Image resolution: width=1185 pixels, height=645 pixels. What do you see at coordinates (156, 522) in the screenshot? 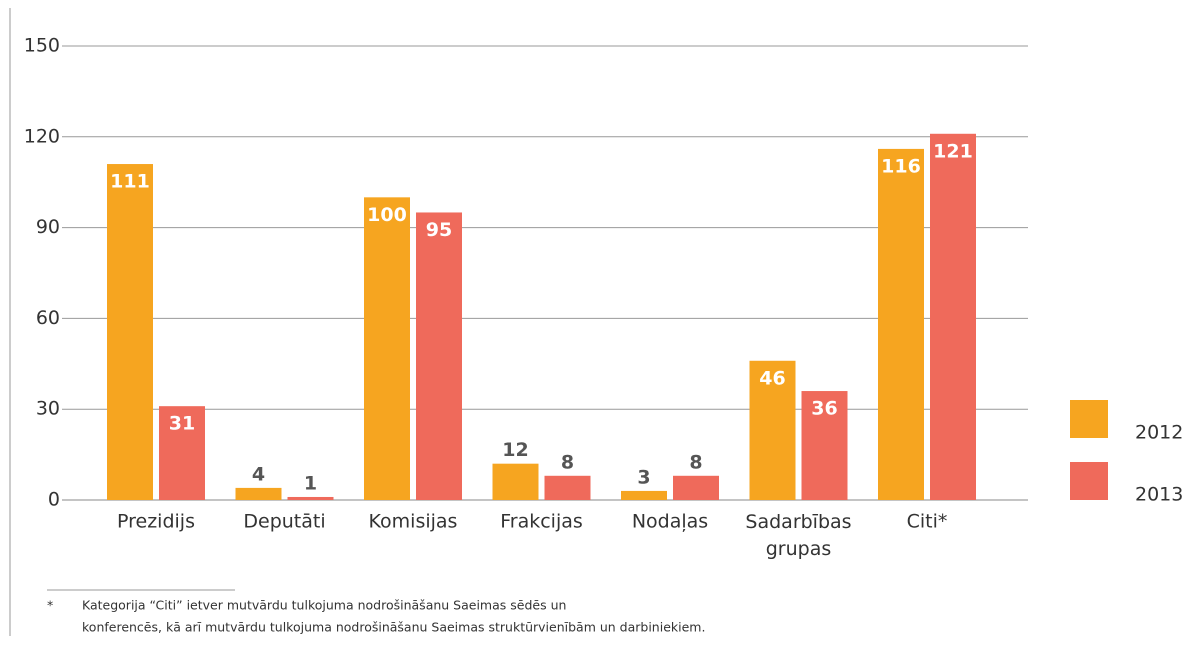
I see `x-tick-label: Prezidijs` at bounding box center [156, 522].